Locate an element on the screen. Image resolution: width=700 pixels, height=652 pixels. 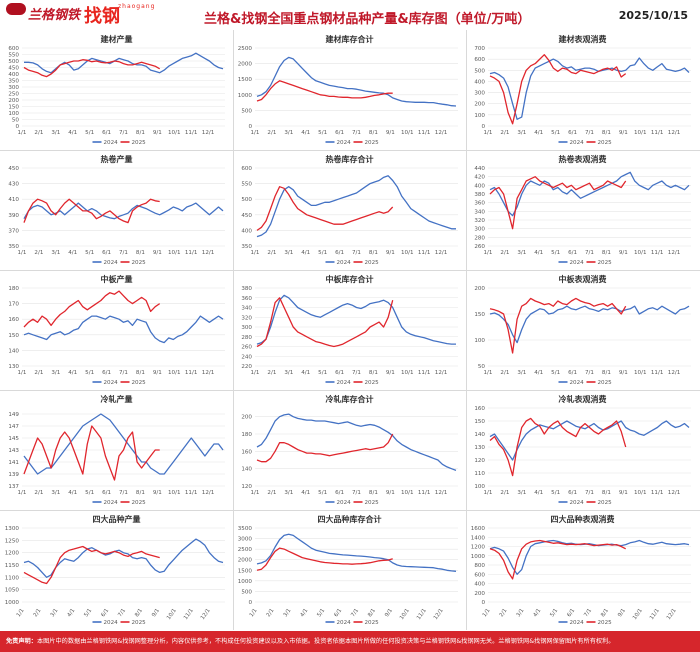
y-tick-label: 400 is located at coordinates (479, 585).